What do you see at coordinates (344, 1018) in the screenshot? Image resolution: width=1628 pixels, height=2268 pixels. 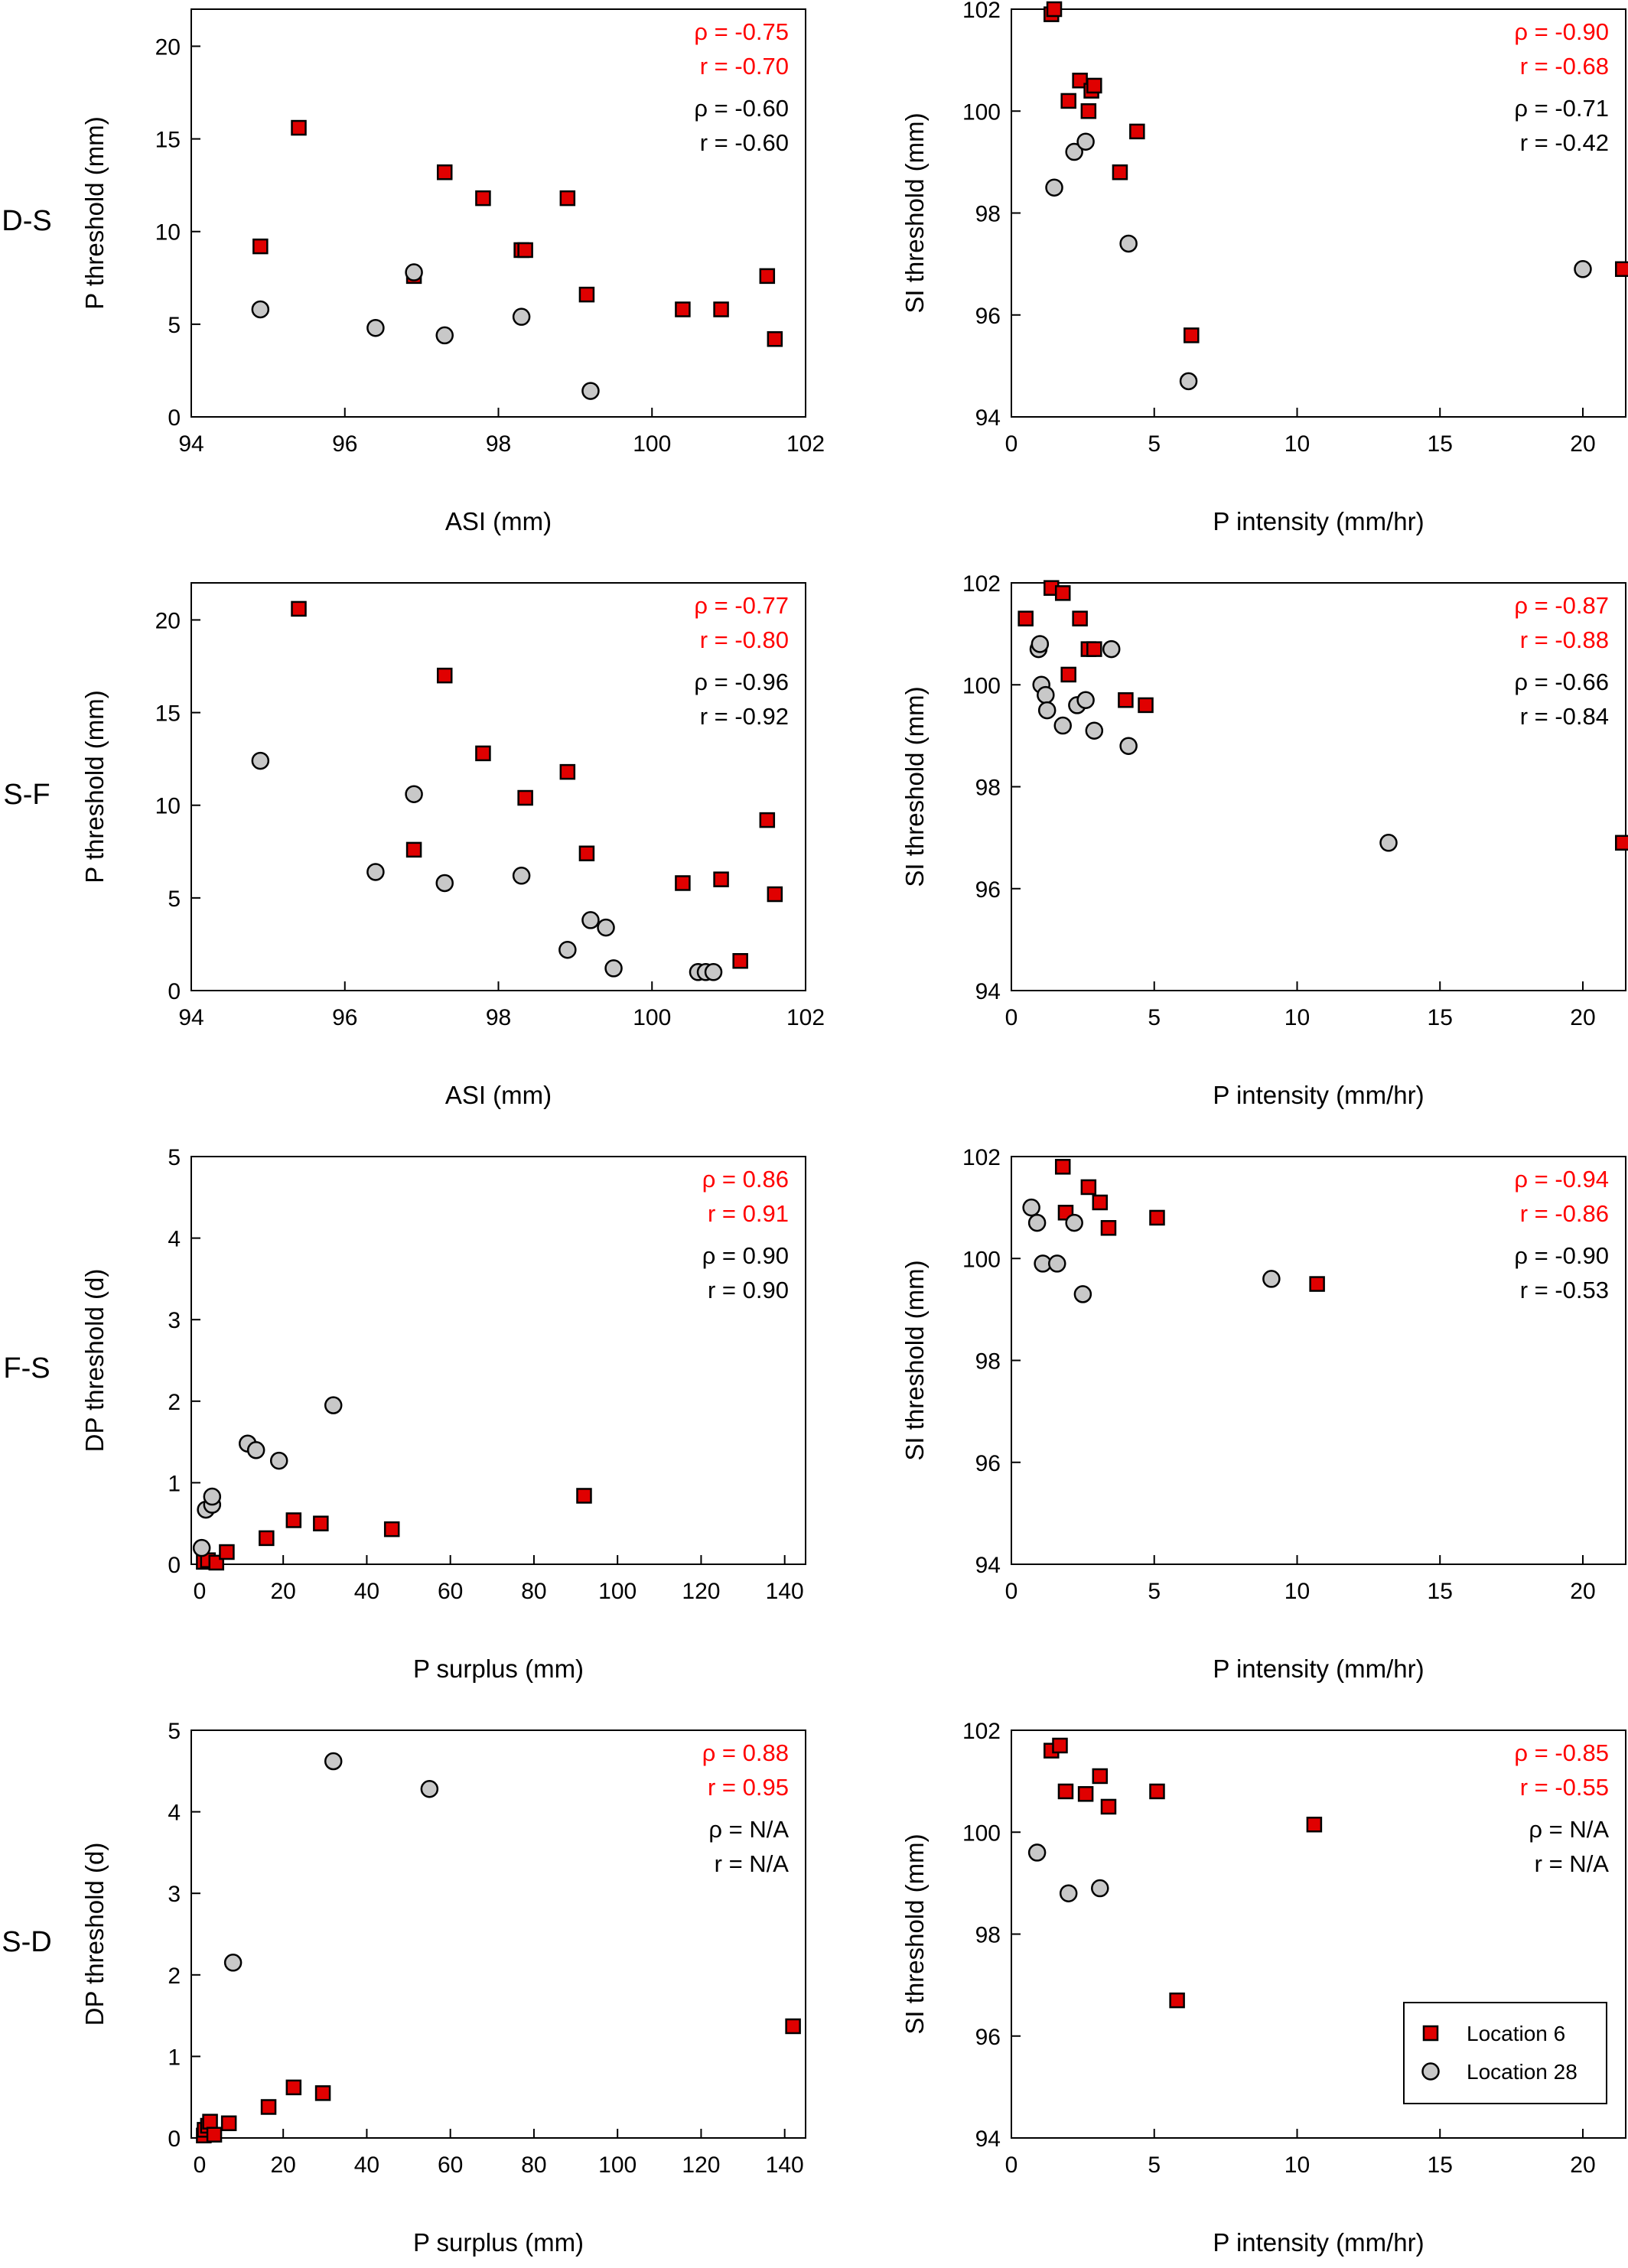 I see `x-tick-label: 96` at bounding box center [344, 1018].